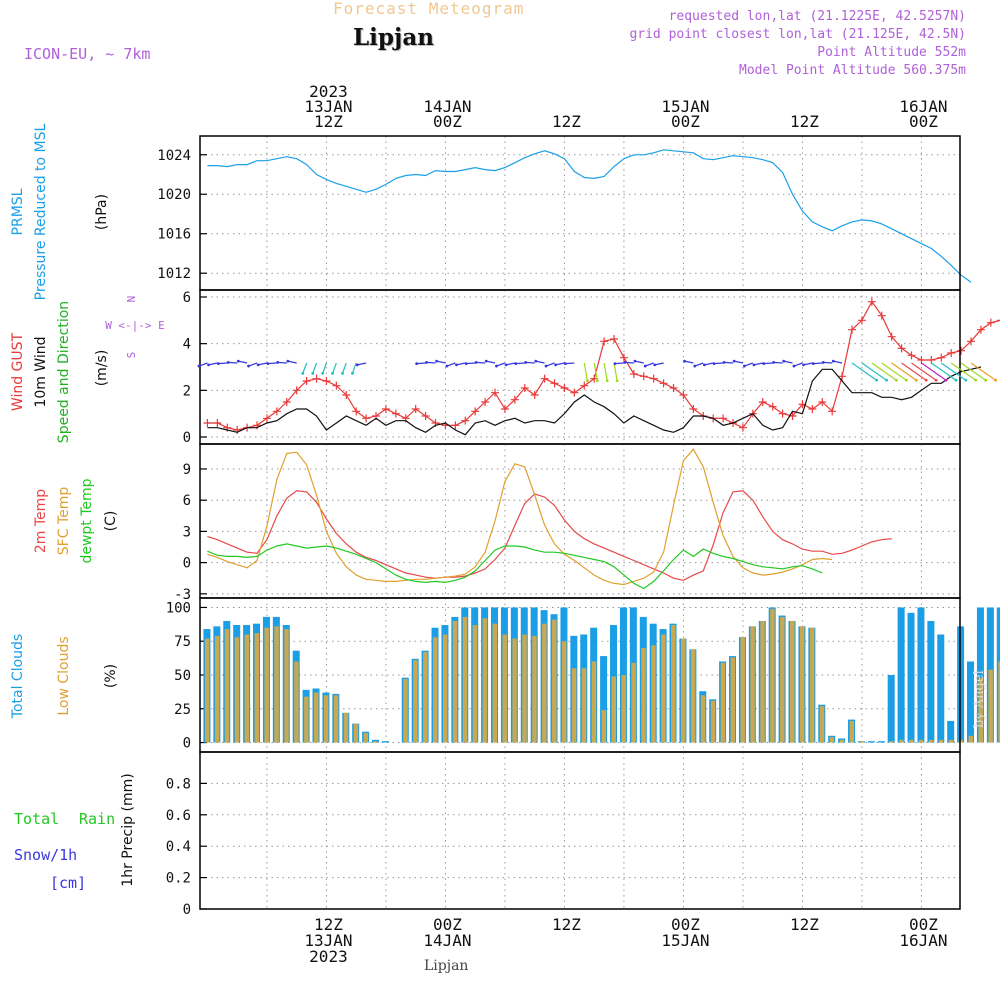  What do you see at coordinates (36, 819) in the screenshot?
I see `precip-total-label: Total` at bounding box center [36, 819].